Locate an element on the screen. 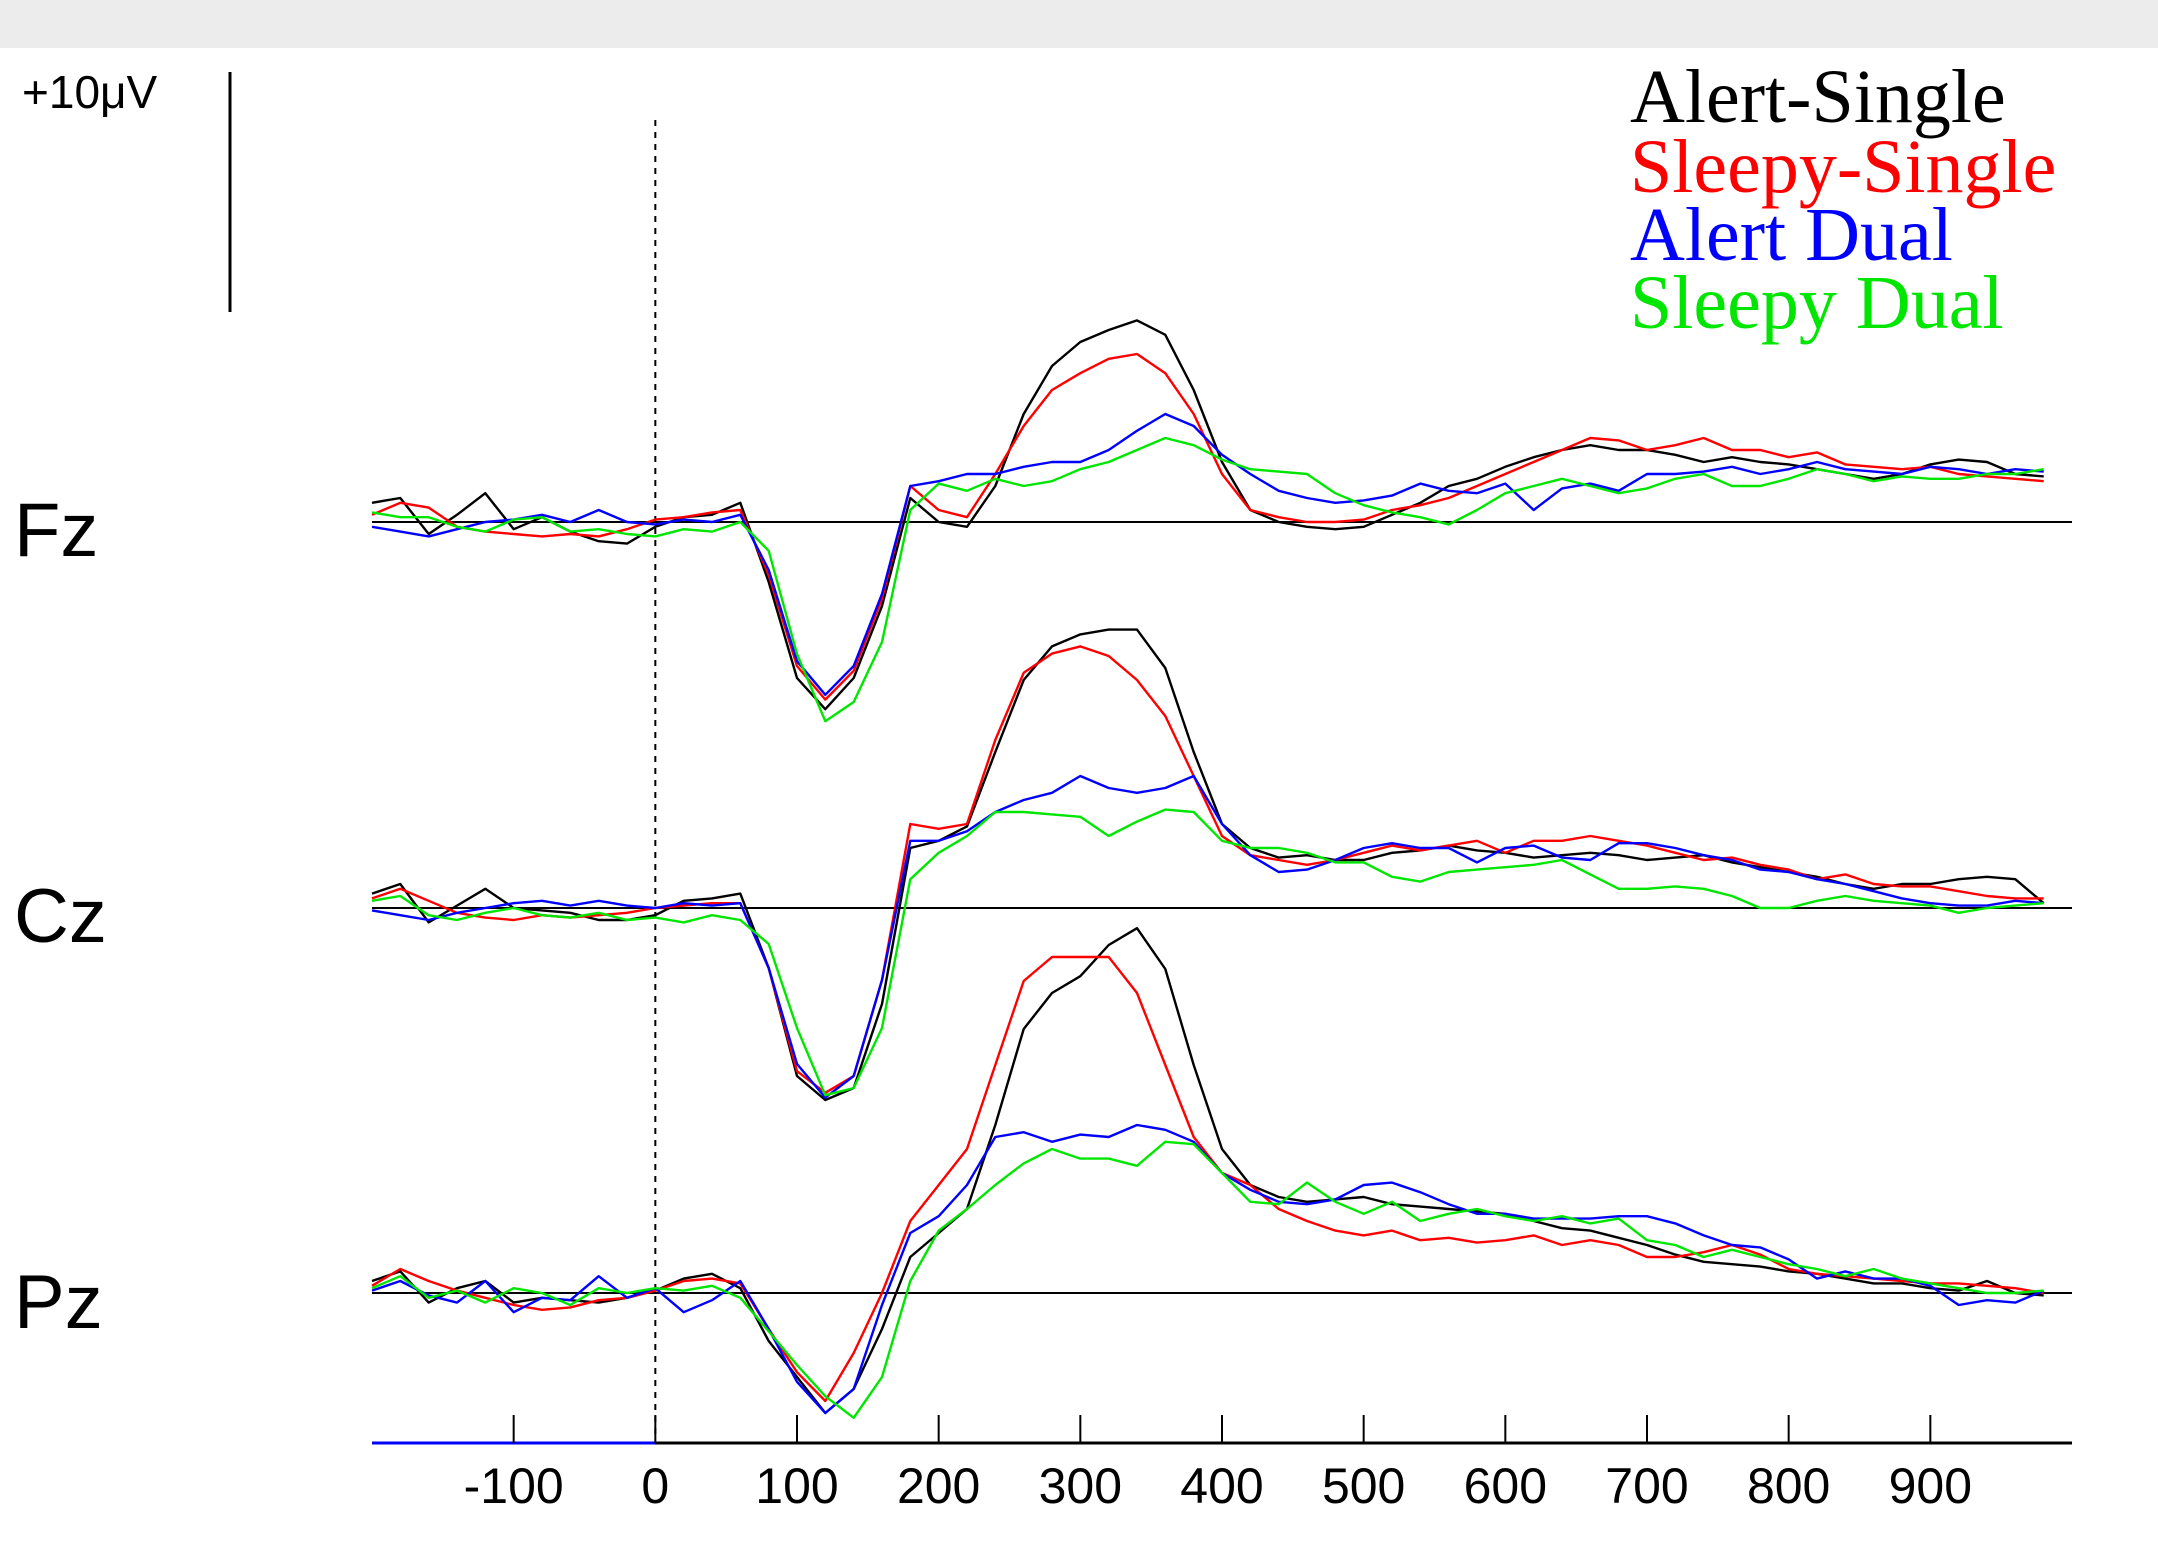 The width and height of the screenshot is (2158, 1543). channel-label-fz: Fz is located at coordinates (56, 530).